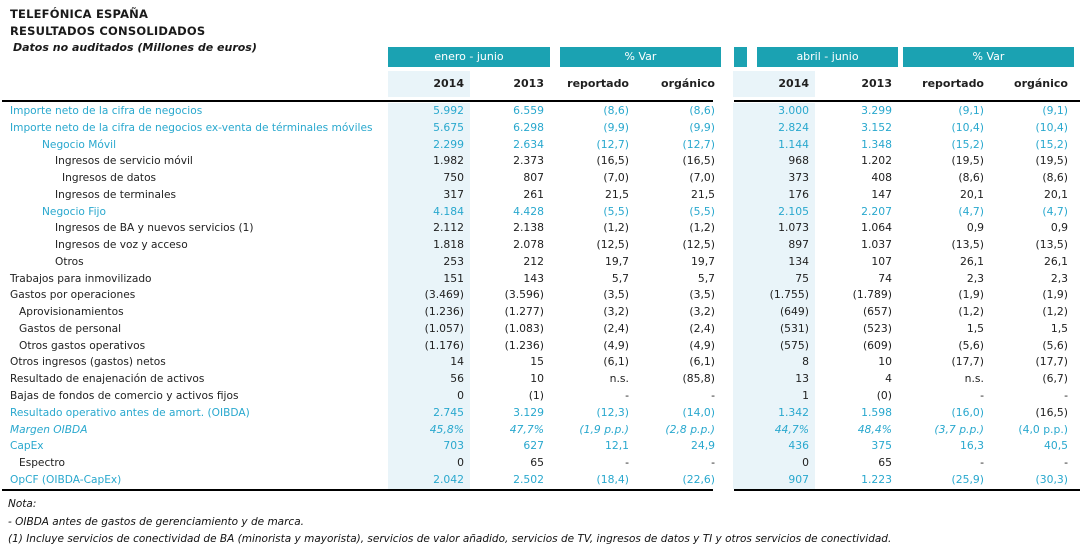 The height and width of the screenshot is (556, 1083). Describe the element at coordinates (469, 57) in the screenshot. I see `period-header-enero-junio: enero - junio` at that location.